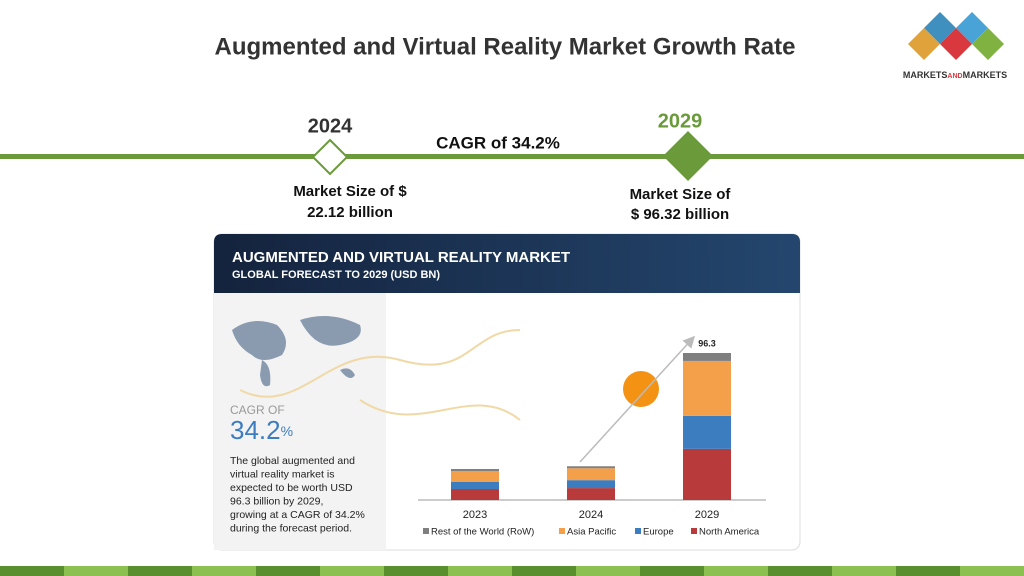 The width and height of the screenshot is (1024, 576). I want to click on cagr-value: 34.2%, so click(261, 430).